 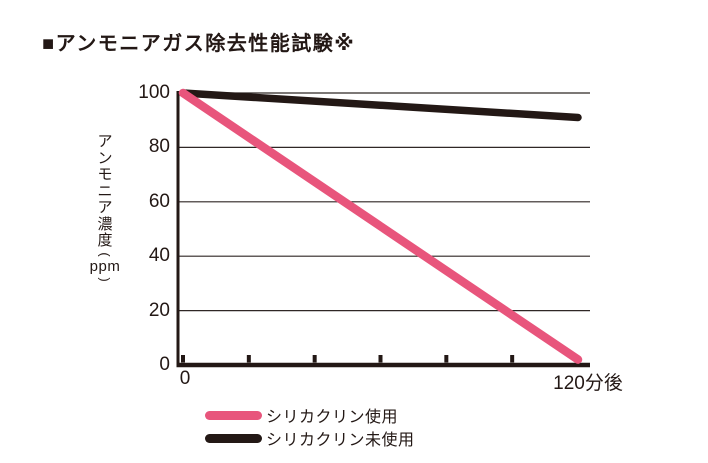 What do you see at coordinates (159, 147) in the screenshot?
I see `y-tick-label: 80` at bounding box center [159, 147].